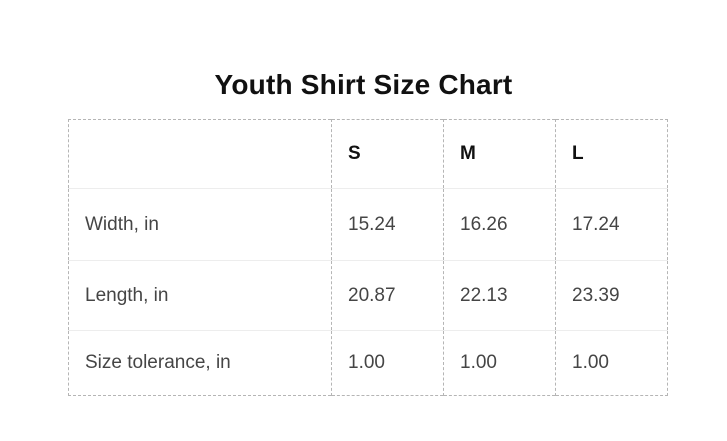 The width and height of the screenshot is (727, 441). What do you see at coordinates (387, 295) in the screenshot?
I see `cell-value: 20.87` at bounding box center [387, 295].